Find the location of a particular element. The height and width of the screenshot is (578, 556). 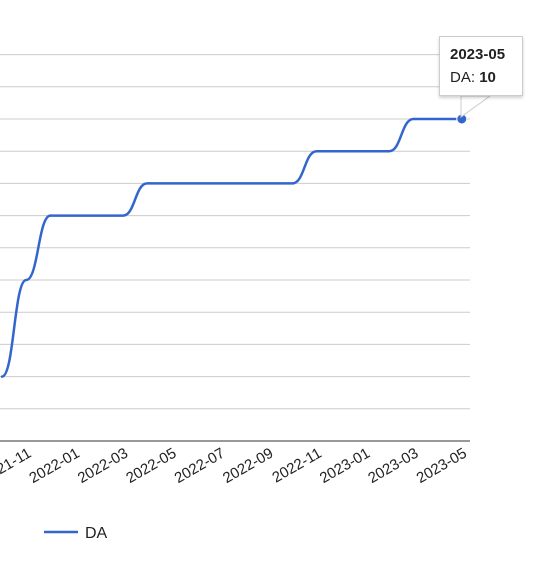

tooltip-title: 2023-05 is located at coordinates (478, 54).